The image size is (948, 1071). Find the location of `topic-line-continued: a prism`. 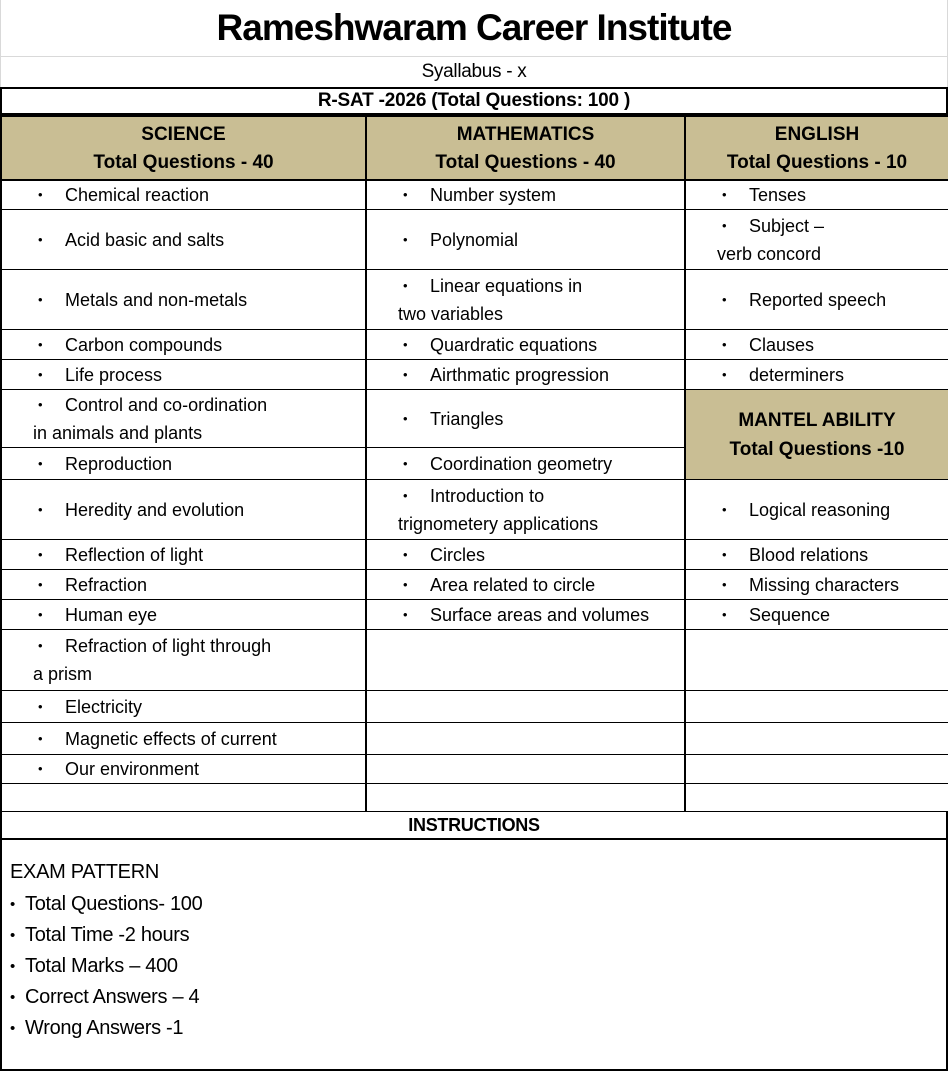

topic-line-continued: a prism is located at coordinates (63, 674).